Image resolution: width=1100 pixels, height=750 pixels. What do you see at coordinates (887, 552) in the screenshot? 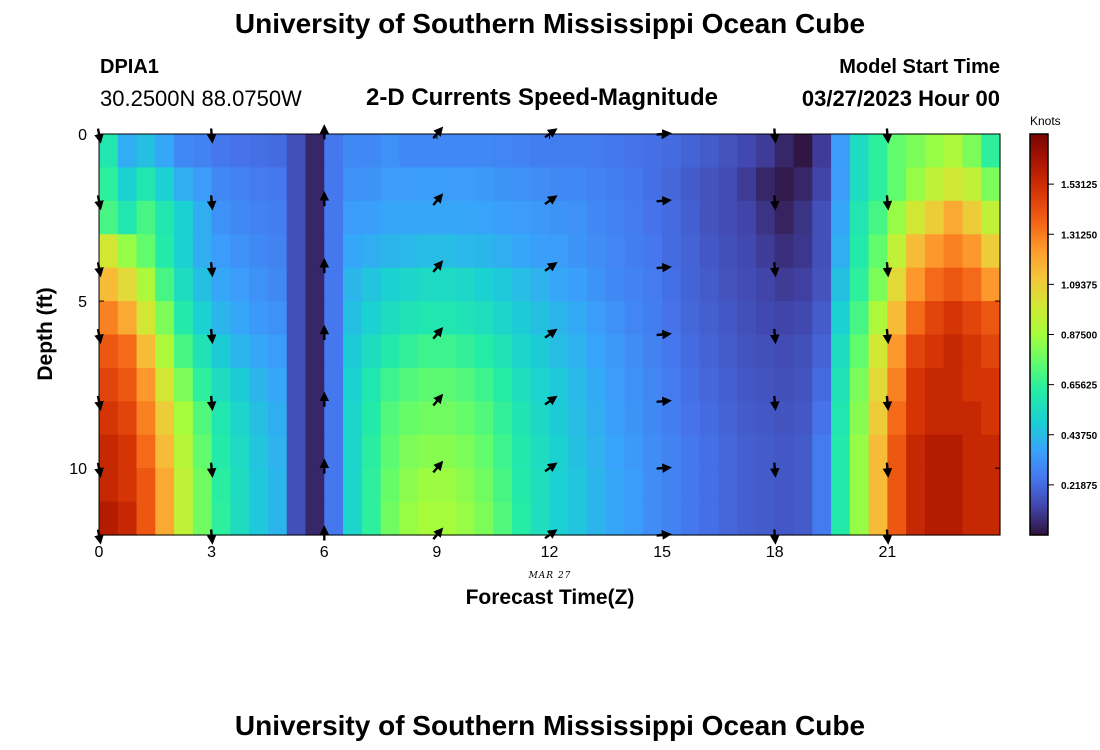
I see `x-tick-label: 21` at bounding box center [887, 552].